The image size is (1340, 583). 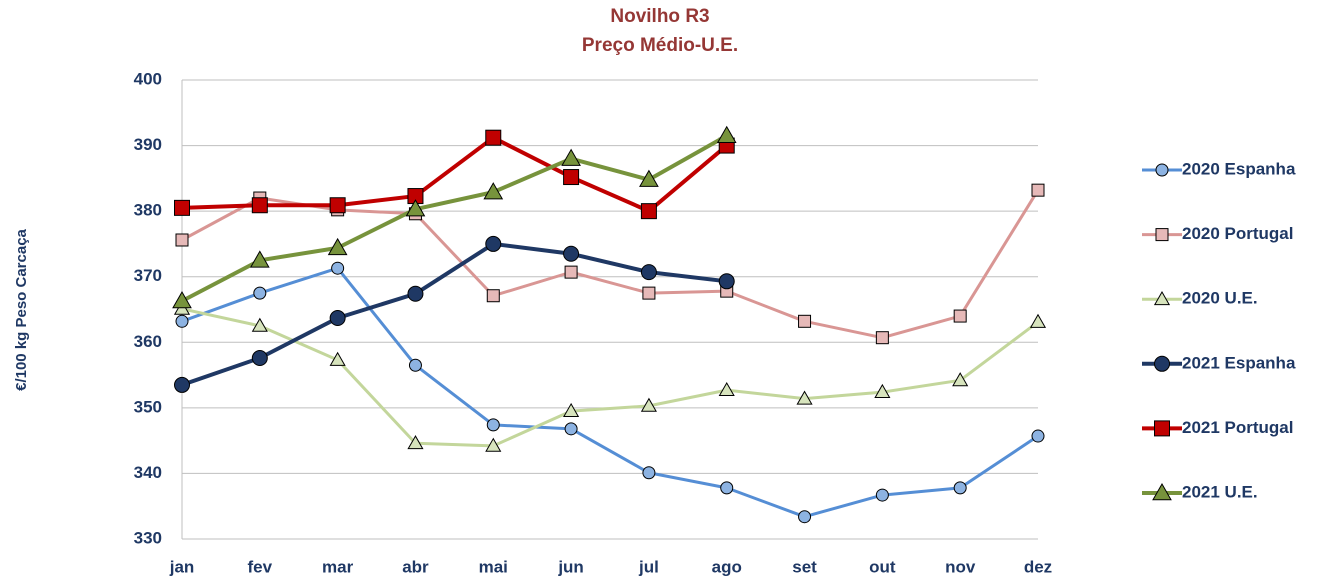 What do you see at coordinates (1238, 233) in the screenshot?
I see `legend-label: 2020 Portugal` at bounding box center [1238, 233].